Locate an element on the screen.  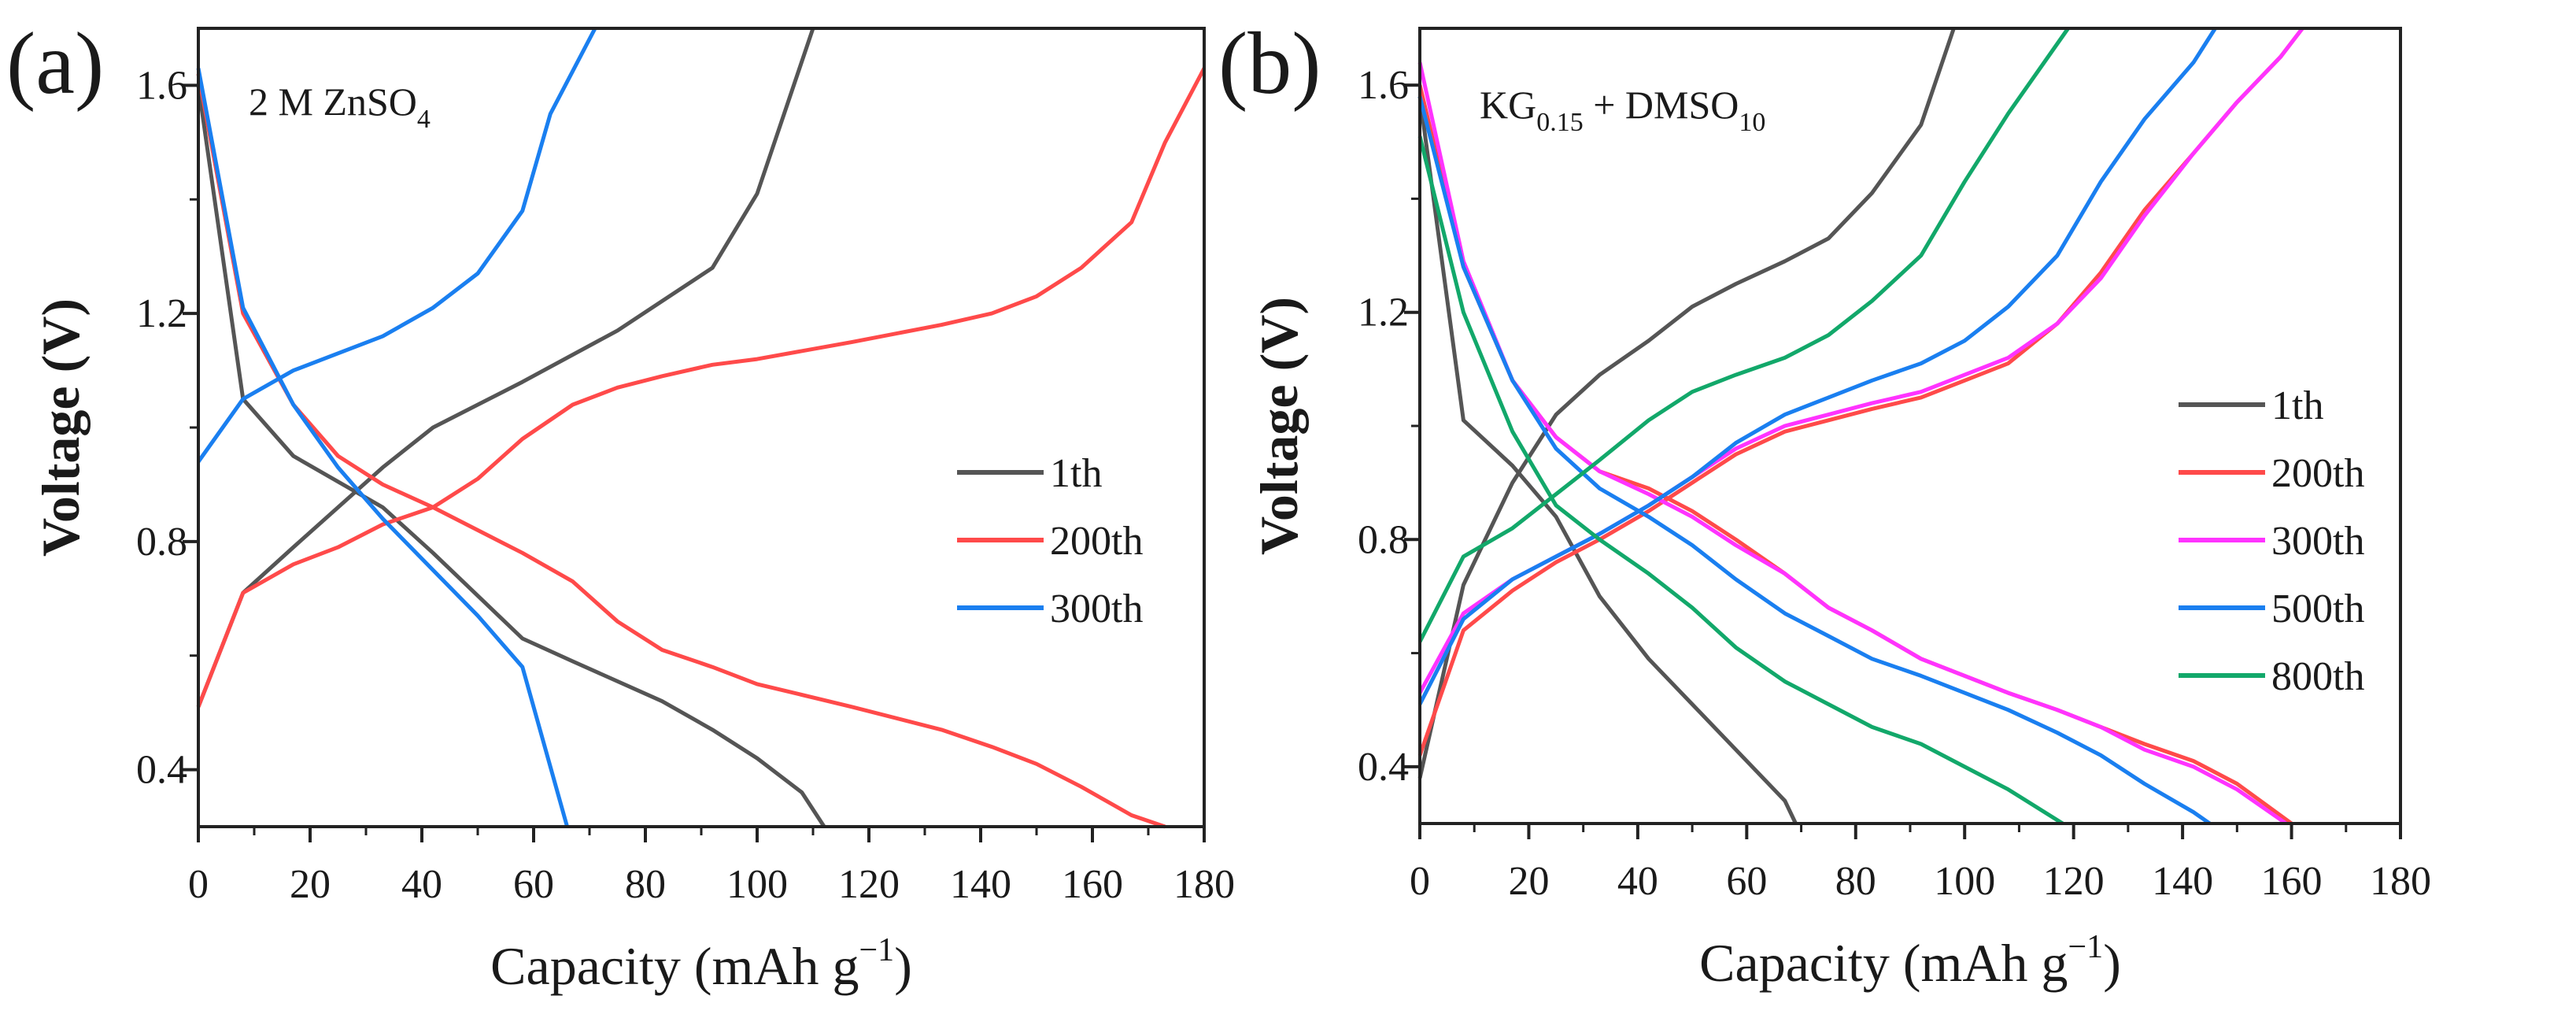
annotation-subscript: 4 is located at coordinates (424, 119).